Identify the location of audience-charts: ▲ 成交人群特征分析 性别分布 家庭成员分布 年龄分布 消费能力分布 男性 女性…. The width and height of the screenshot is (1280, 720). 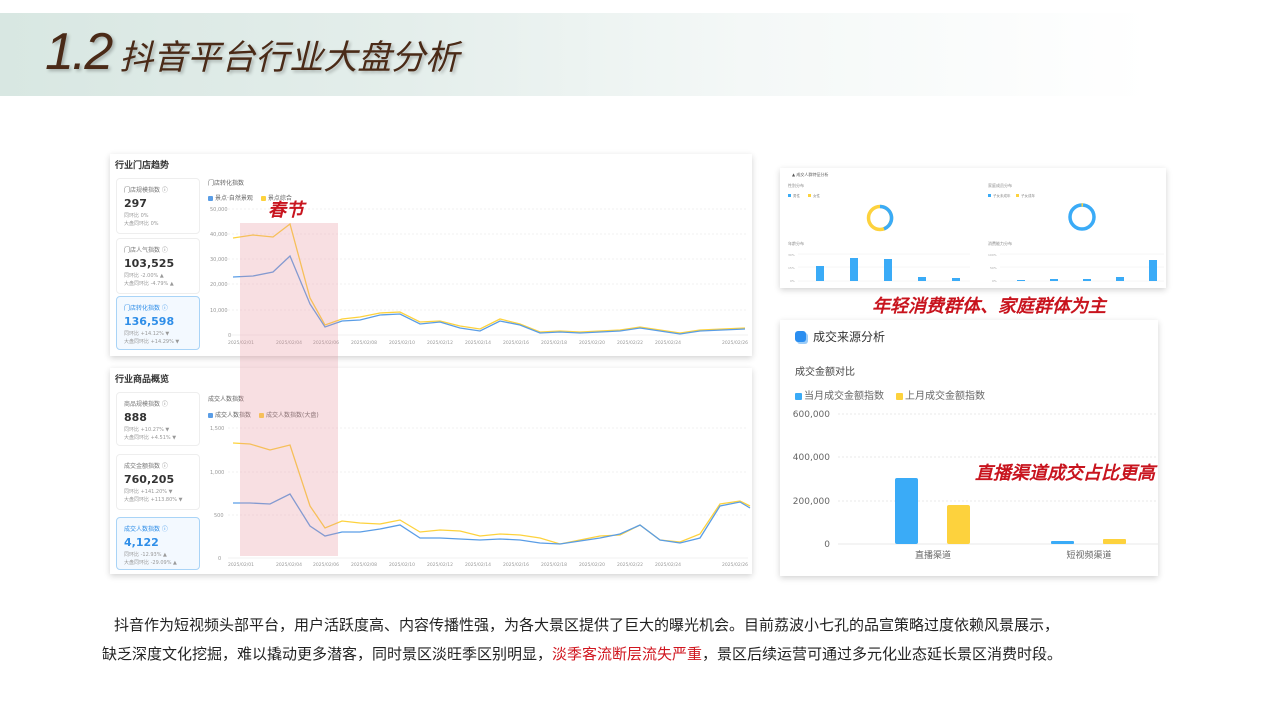
(976, 227).